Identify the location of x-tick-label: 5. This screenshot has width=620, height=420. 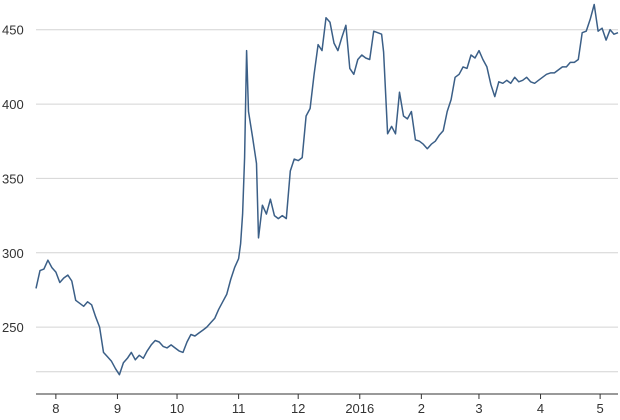
(600, 408).